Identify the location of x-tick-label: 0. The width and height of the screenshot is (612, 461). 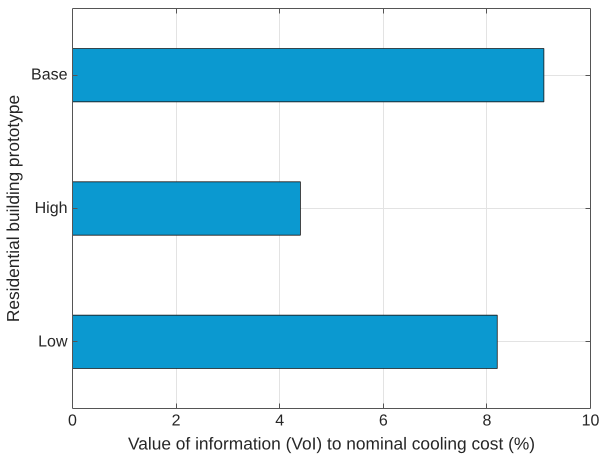
(73, 421).